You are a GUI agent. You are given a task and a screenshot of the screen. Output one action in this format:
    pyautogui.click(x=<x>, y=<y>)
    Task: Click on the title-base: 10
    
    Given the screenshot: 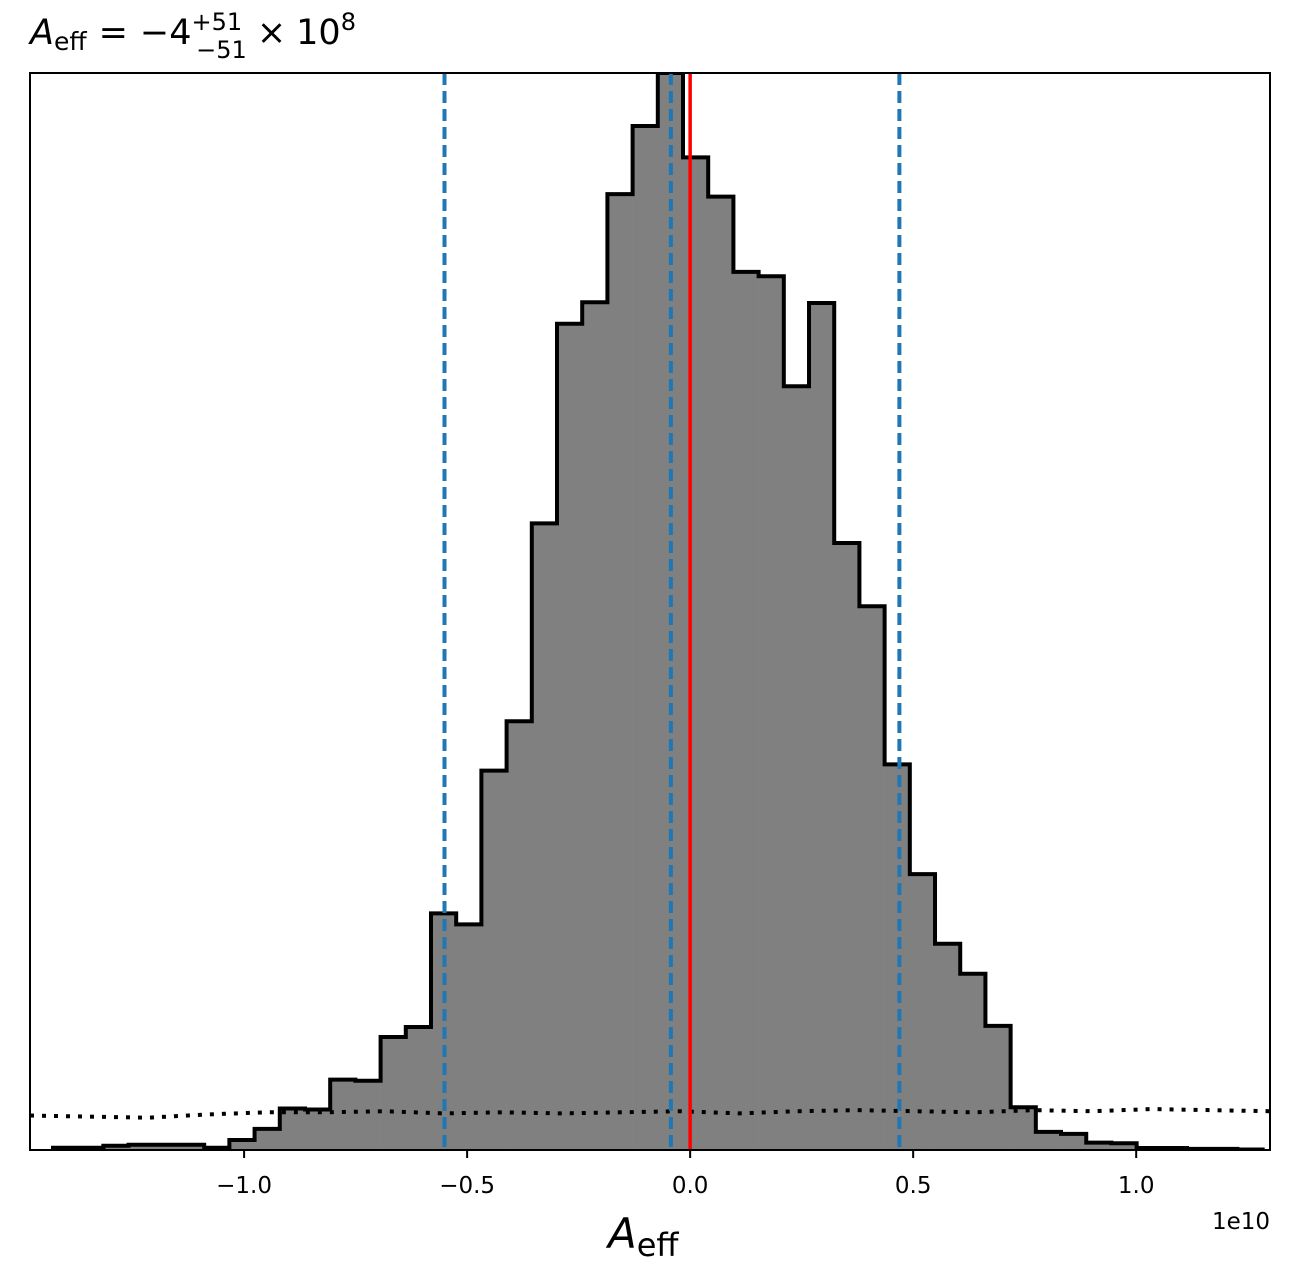 What is the action you would take?
    pyautogui.click(x=318, y=33)
    